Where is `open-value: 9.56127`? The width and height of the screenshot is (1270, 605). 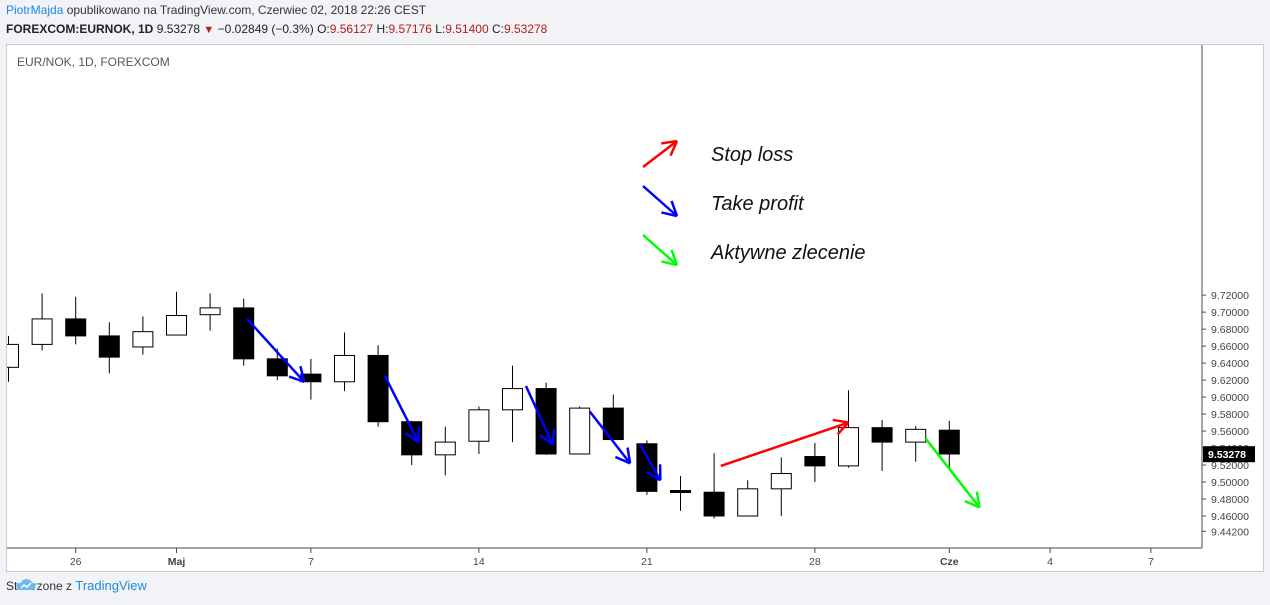 open-value: 9.56127 is located at coordinates (351, 29).